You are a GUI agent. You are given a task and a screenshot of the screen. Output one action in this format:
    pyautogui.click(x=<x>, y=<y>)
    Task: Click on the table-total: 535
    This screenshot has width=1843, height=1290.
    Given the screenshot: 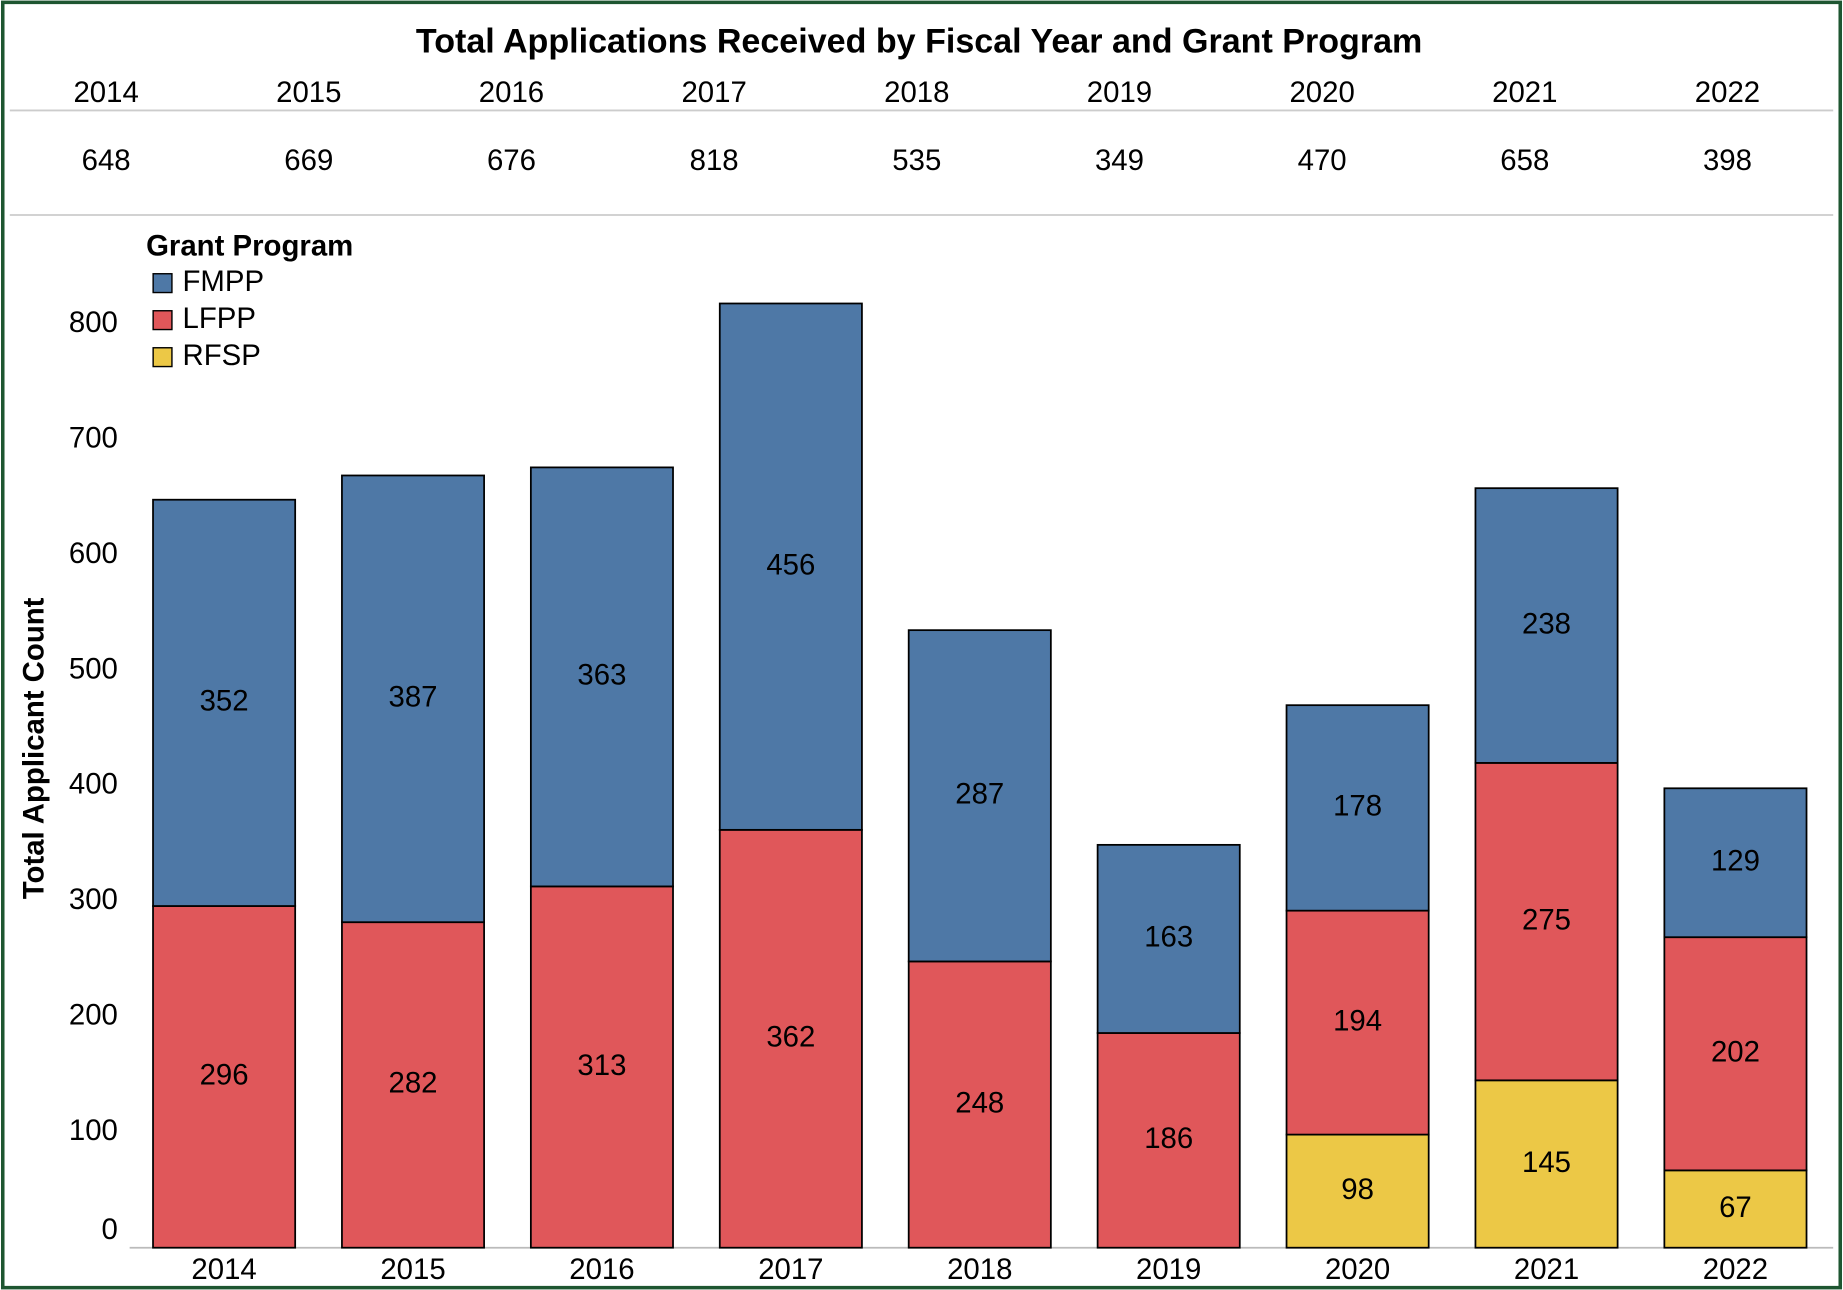 What is the action you would take?
    pyautogui.click(x=916, y=160)
    